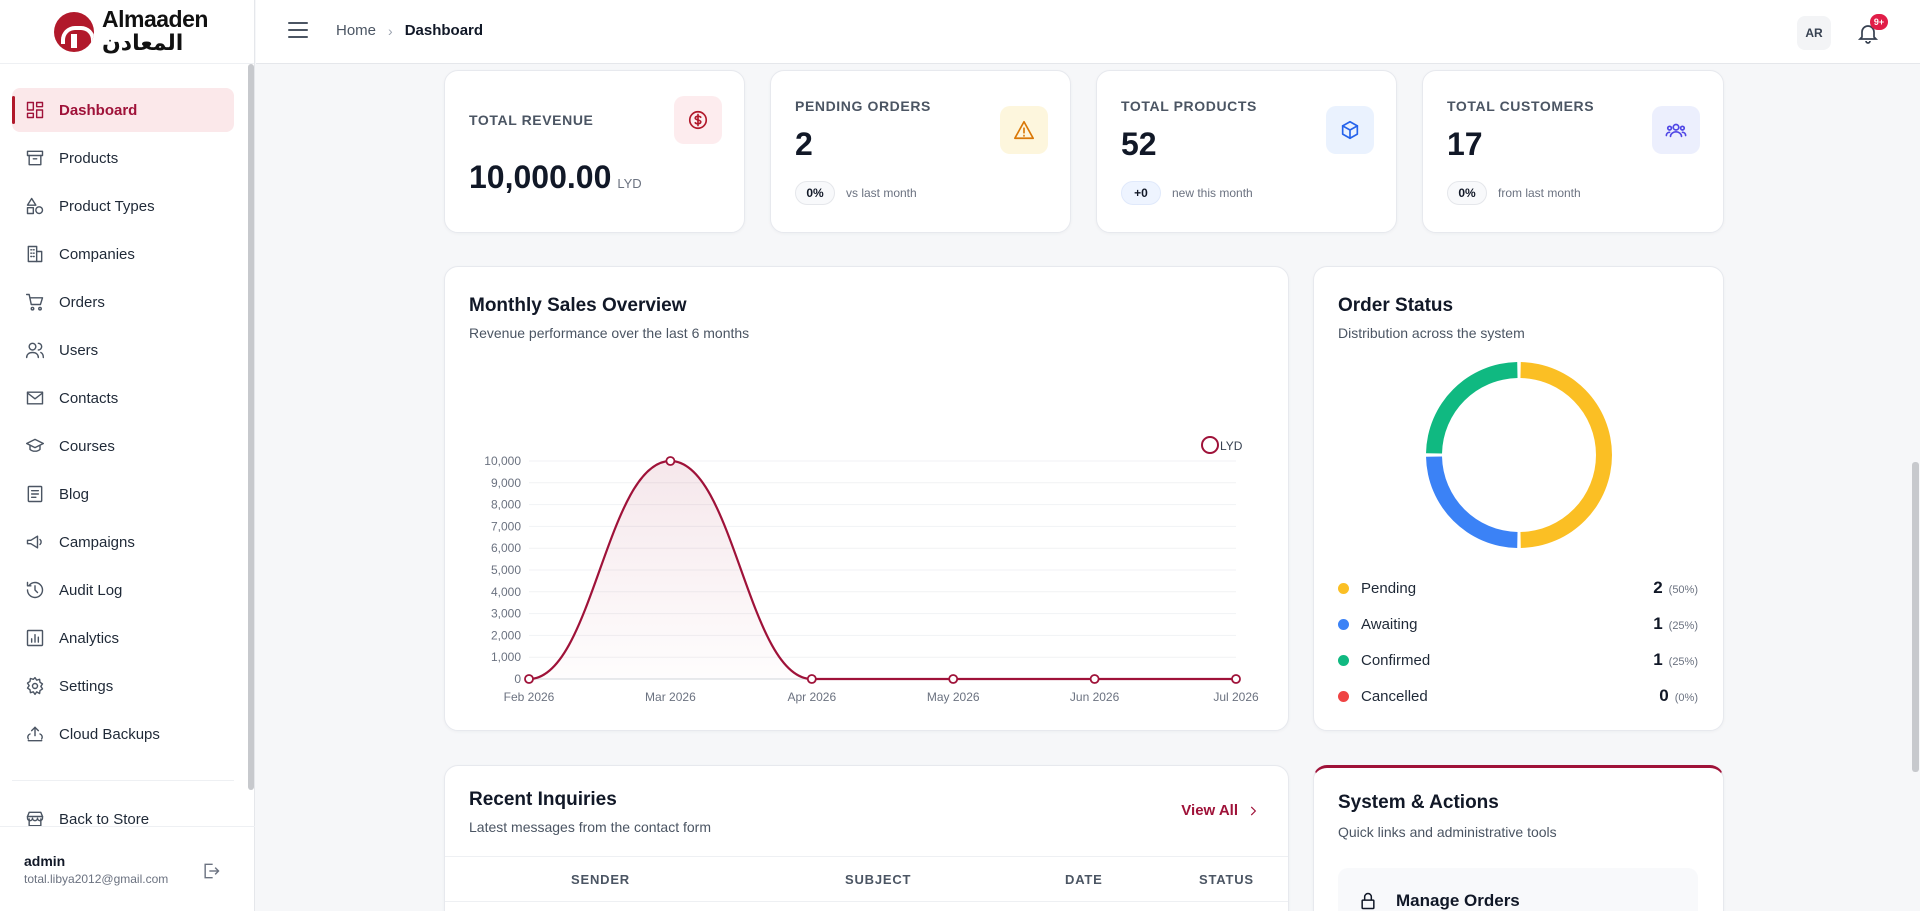  I want to click on sidebar-item-products: Products, so click(123, 158).